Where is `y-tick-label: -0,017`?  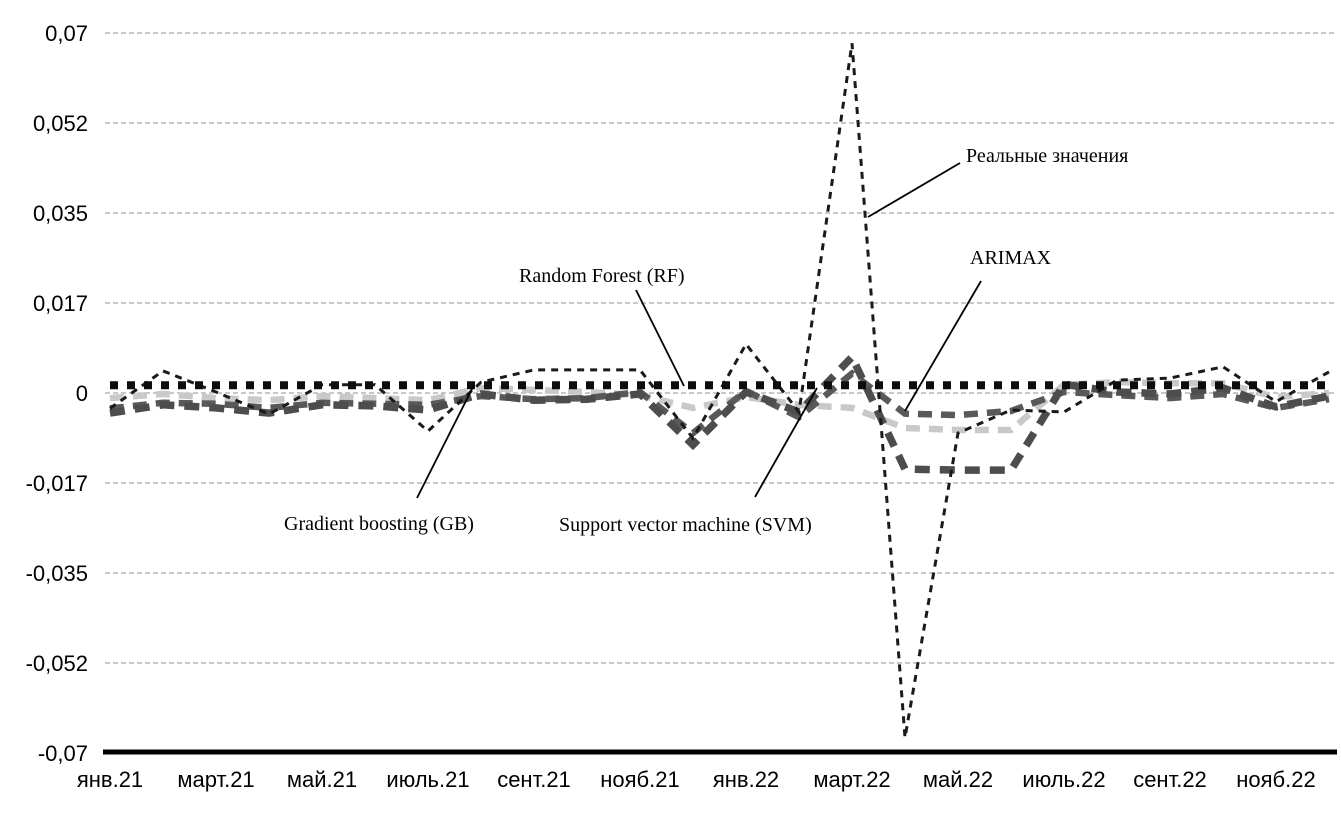
y-tick-label: -0,017 is located at coordinates (57, 483).